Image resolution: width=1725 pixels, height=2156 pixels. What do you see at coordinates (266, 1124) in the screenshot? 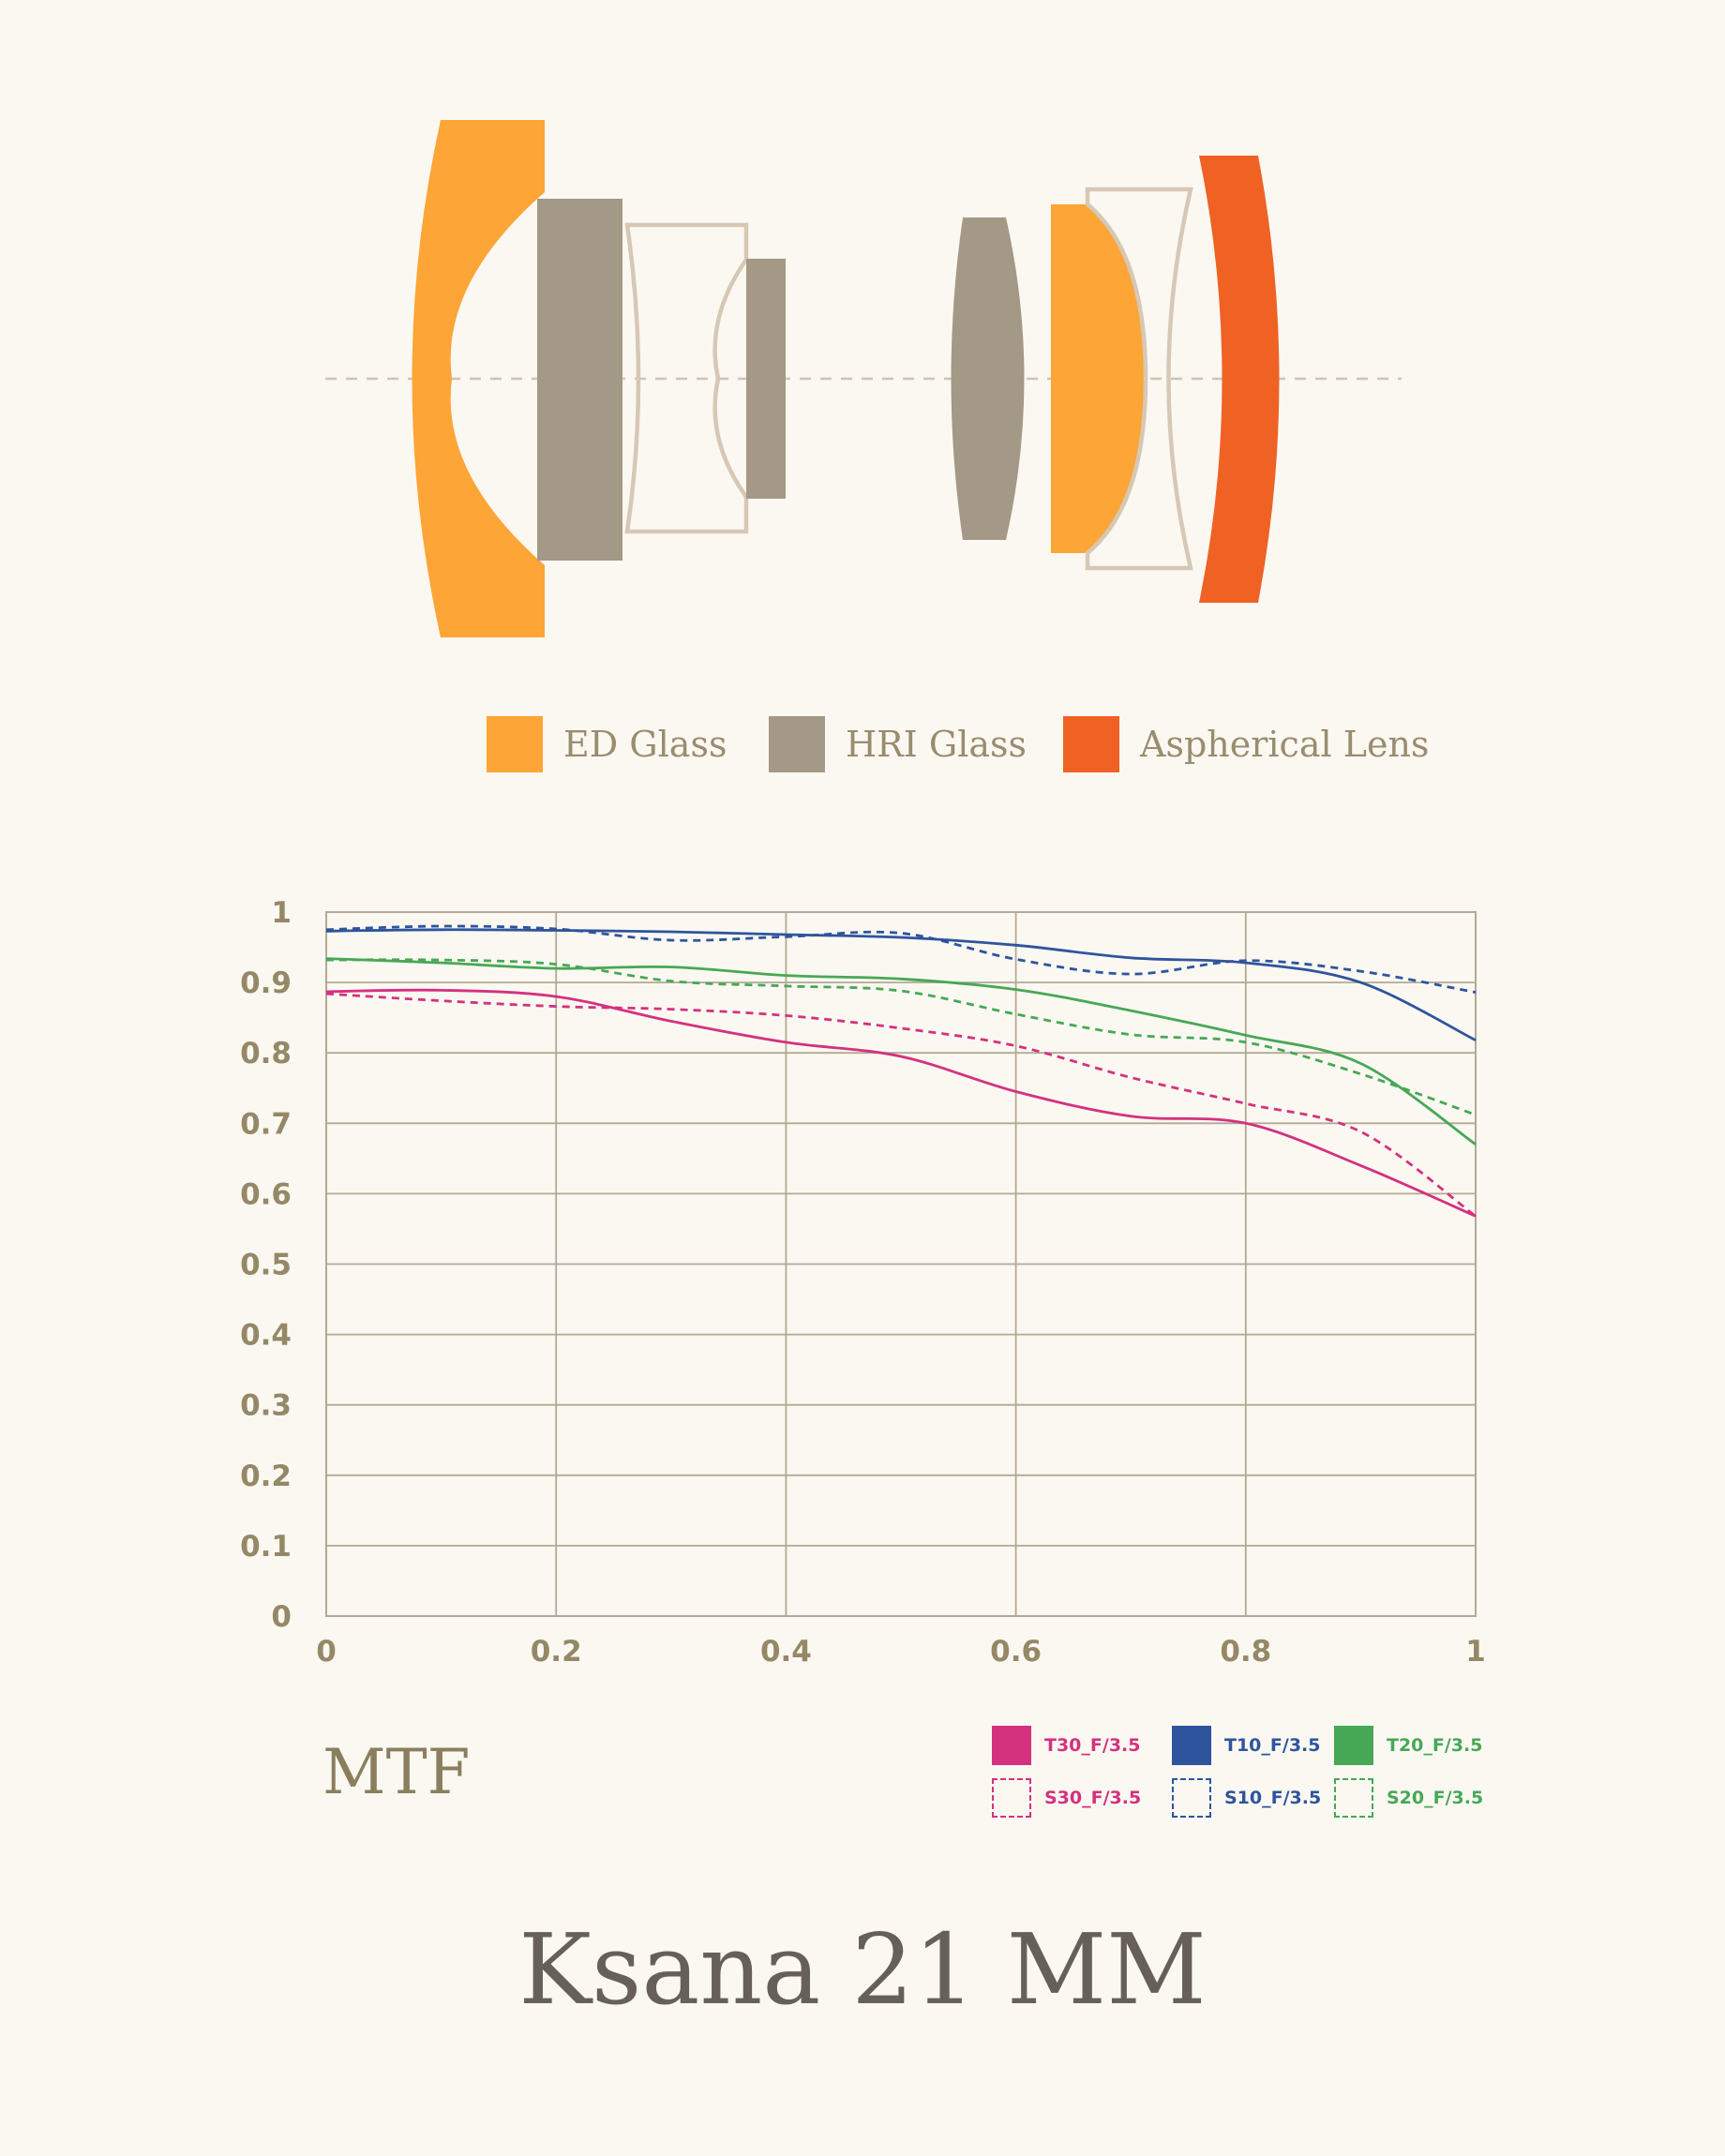
I see `y-tick-label: 0.7` at bounding box center [266, 1124].